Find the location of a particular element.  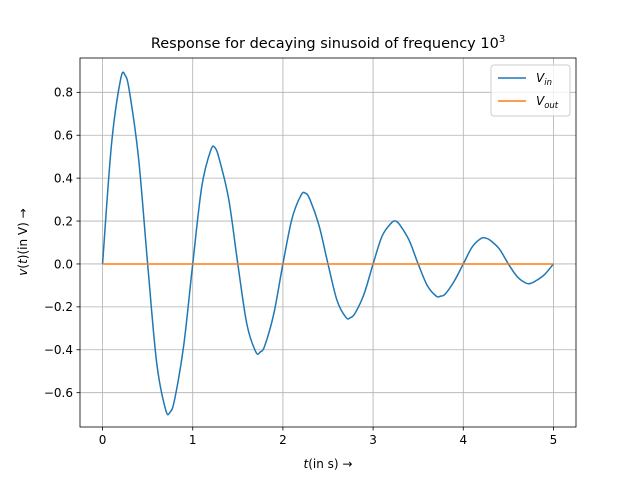

y-axis-label: v(t)(in V) → is located at coordinates (23, 241).